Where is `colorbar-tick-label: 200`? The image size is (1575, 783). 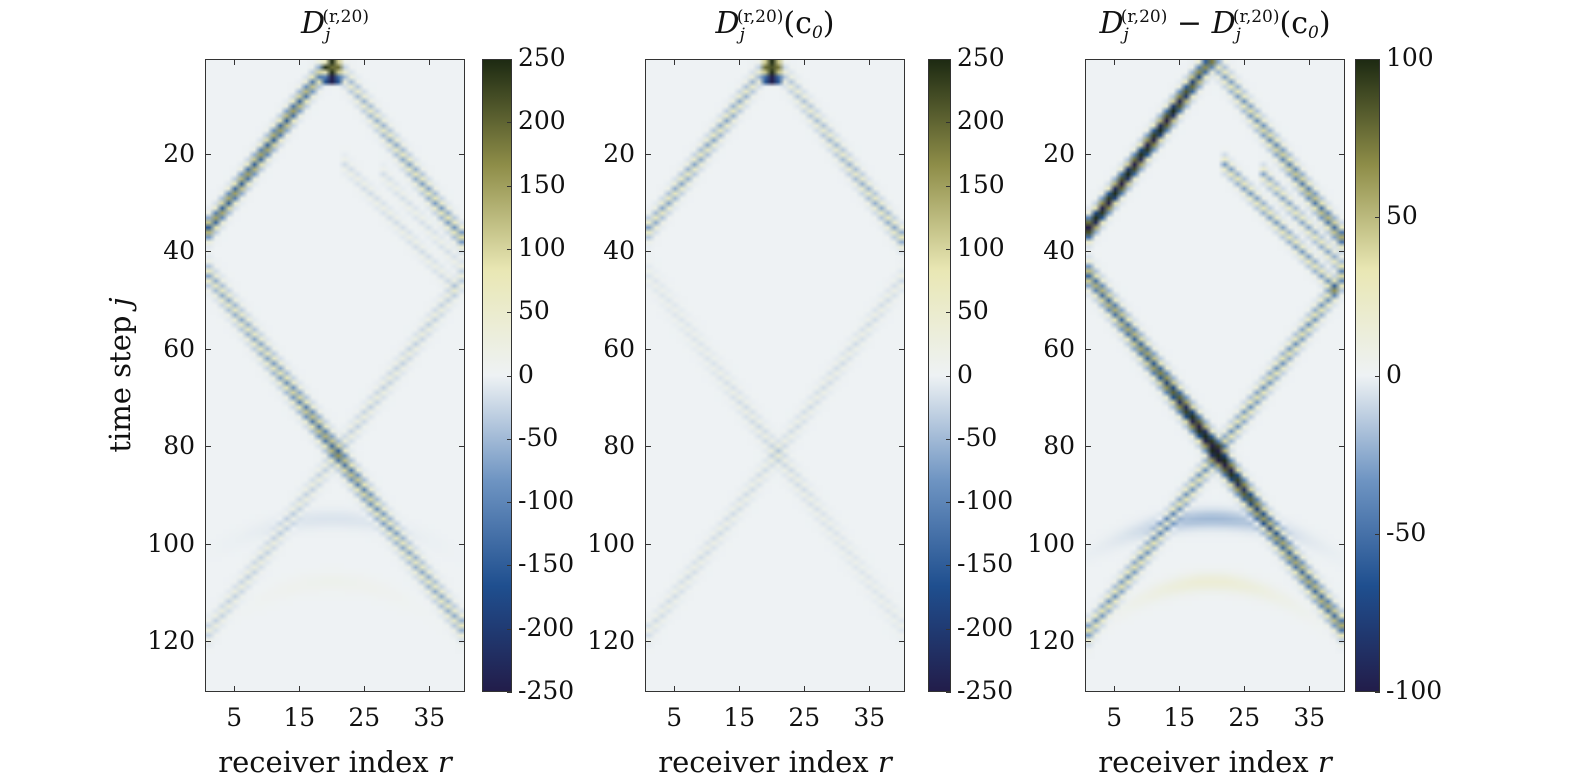 colorbar-tick-label: 200 is located at coordinates (981, 121).